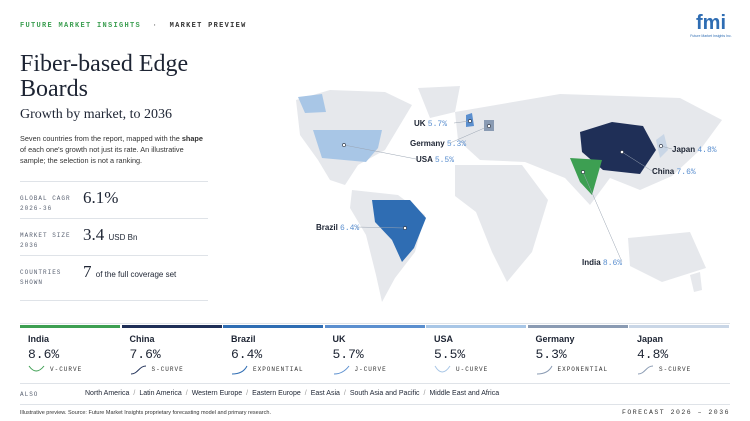 The height and width of the screenshot is (421, 750). What do you see at coordinates (129, 272) in the screenshot?
I see `stat-value: 7 of the full coverage set` at bounding box center [129, 272].